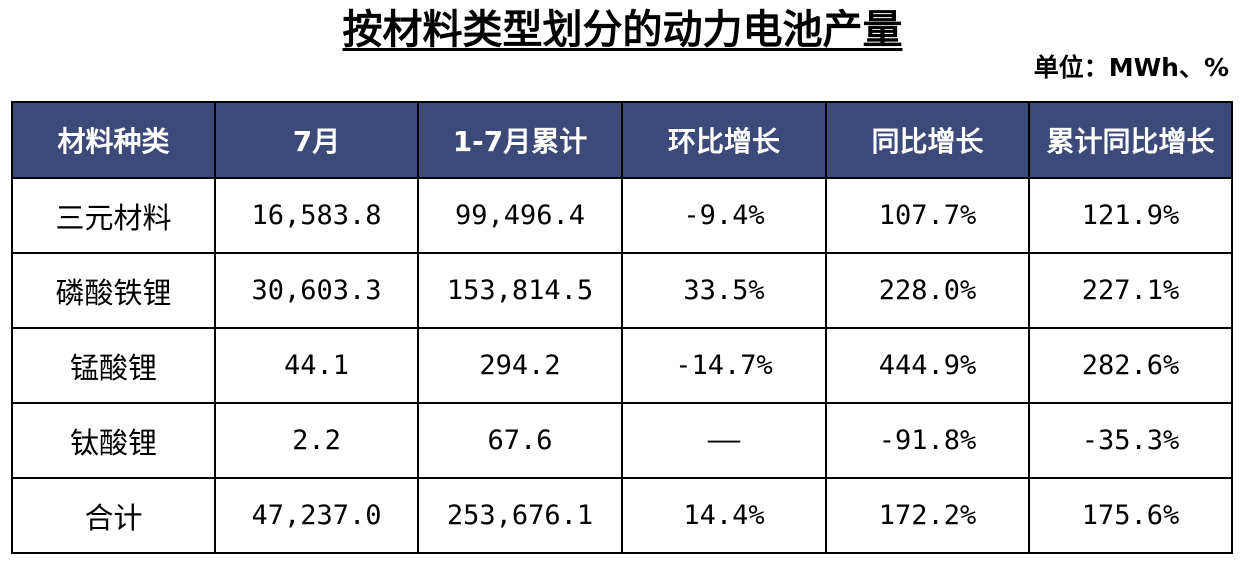  What do you see at coordinates (520, 440) in the screenshot?
I see `cell-cumulative: 67.6` at bounding box center [520, 440].